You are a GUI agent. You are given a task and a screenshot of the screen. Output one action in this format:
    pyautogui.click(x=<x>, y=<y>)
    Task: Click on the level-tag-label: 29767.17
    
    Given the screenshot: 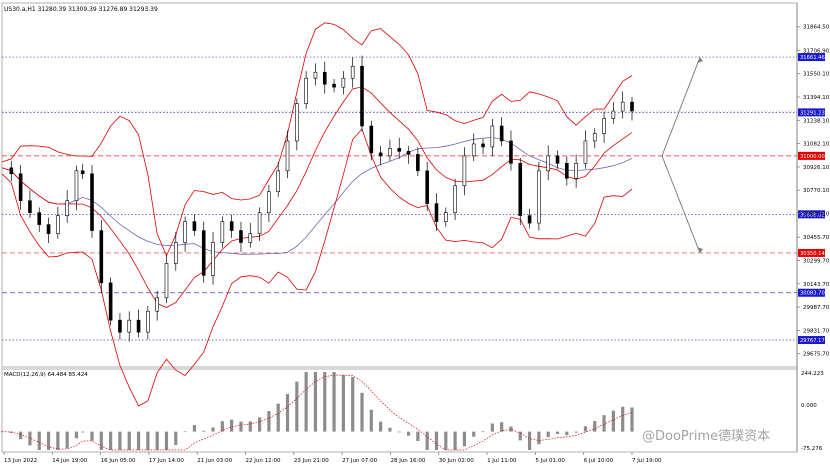 What is the action you would take?
    pyautogui.click(x=812, y=341)
    